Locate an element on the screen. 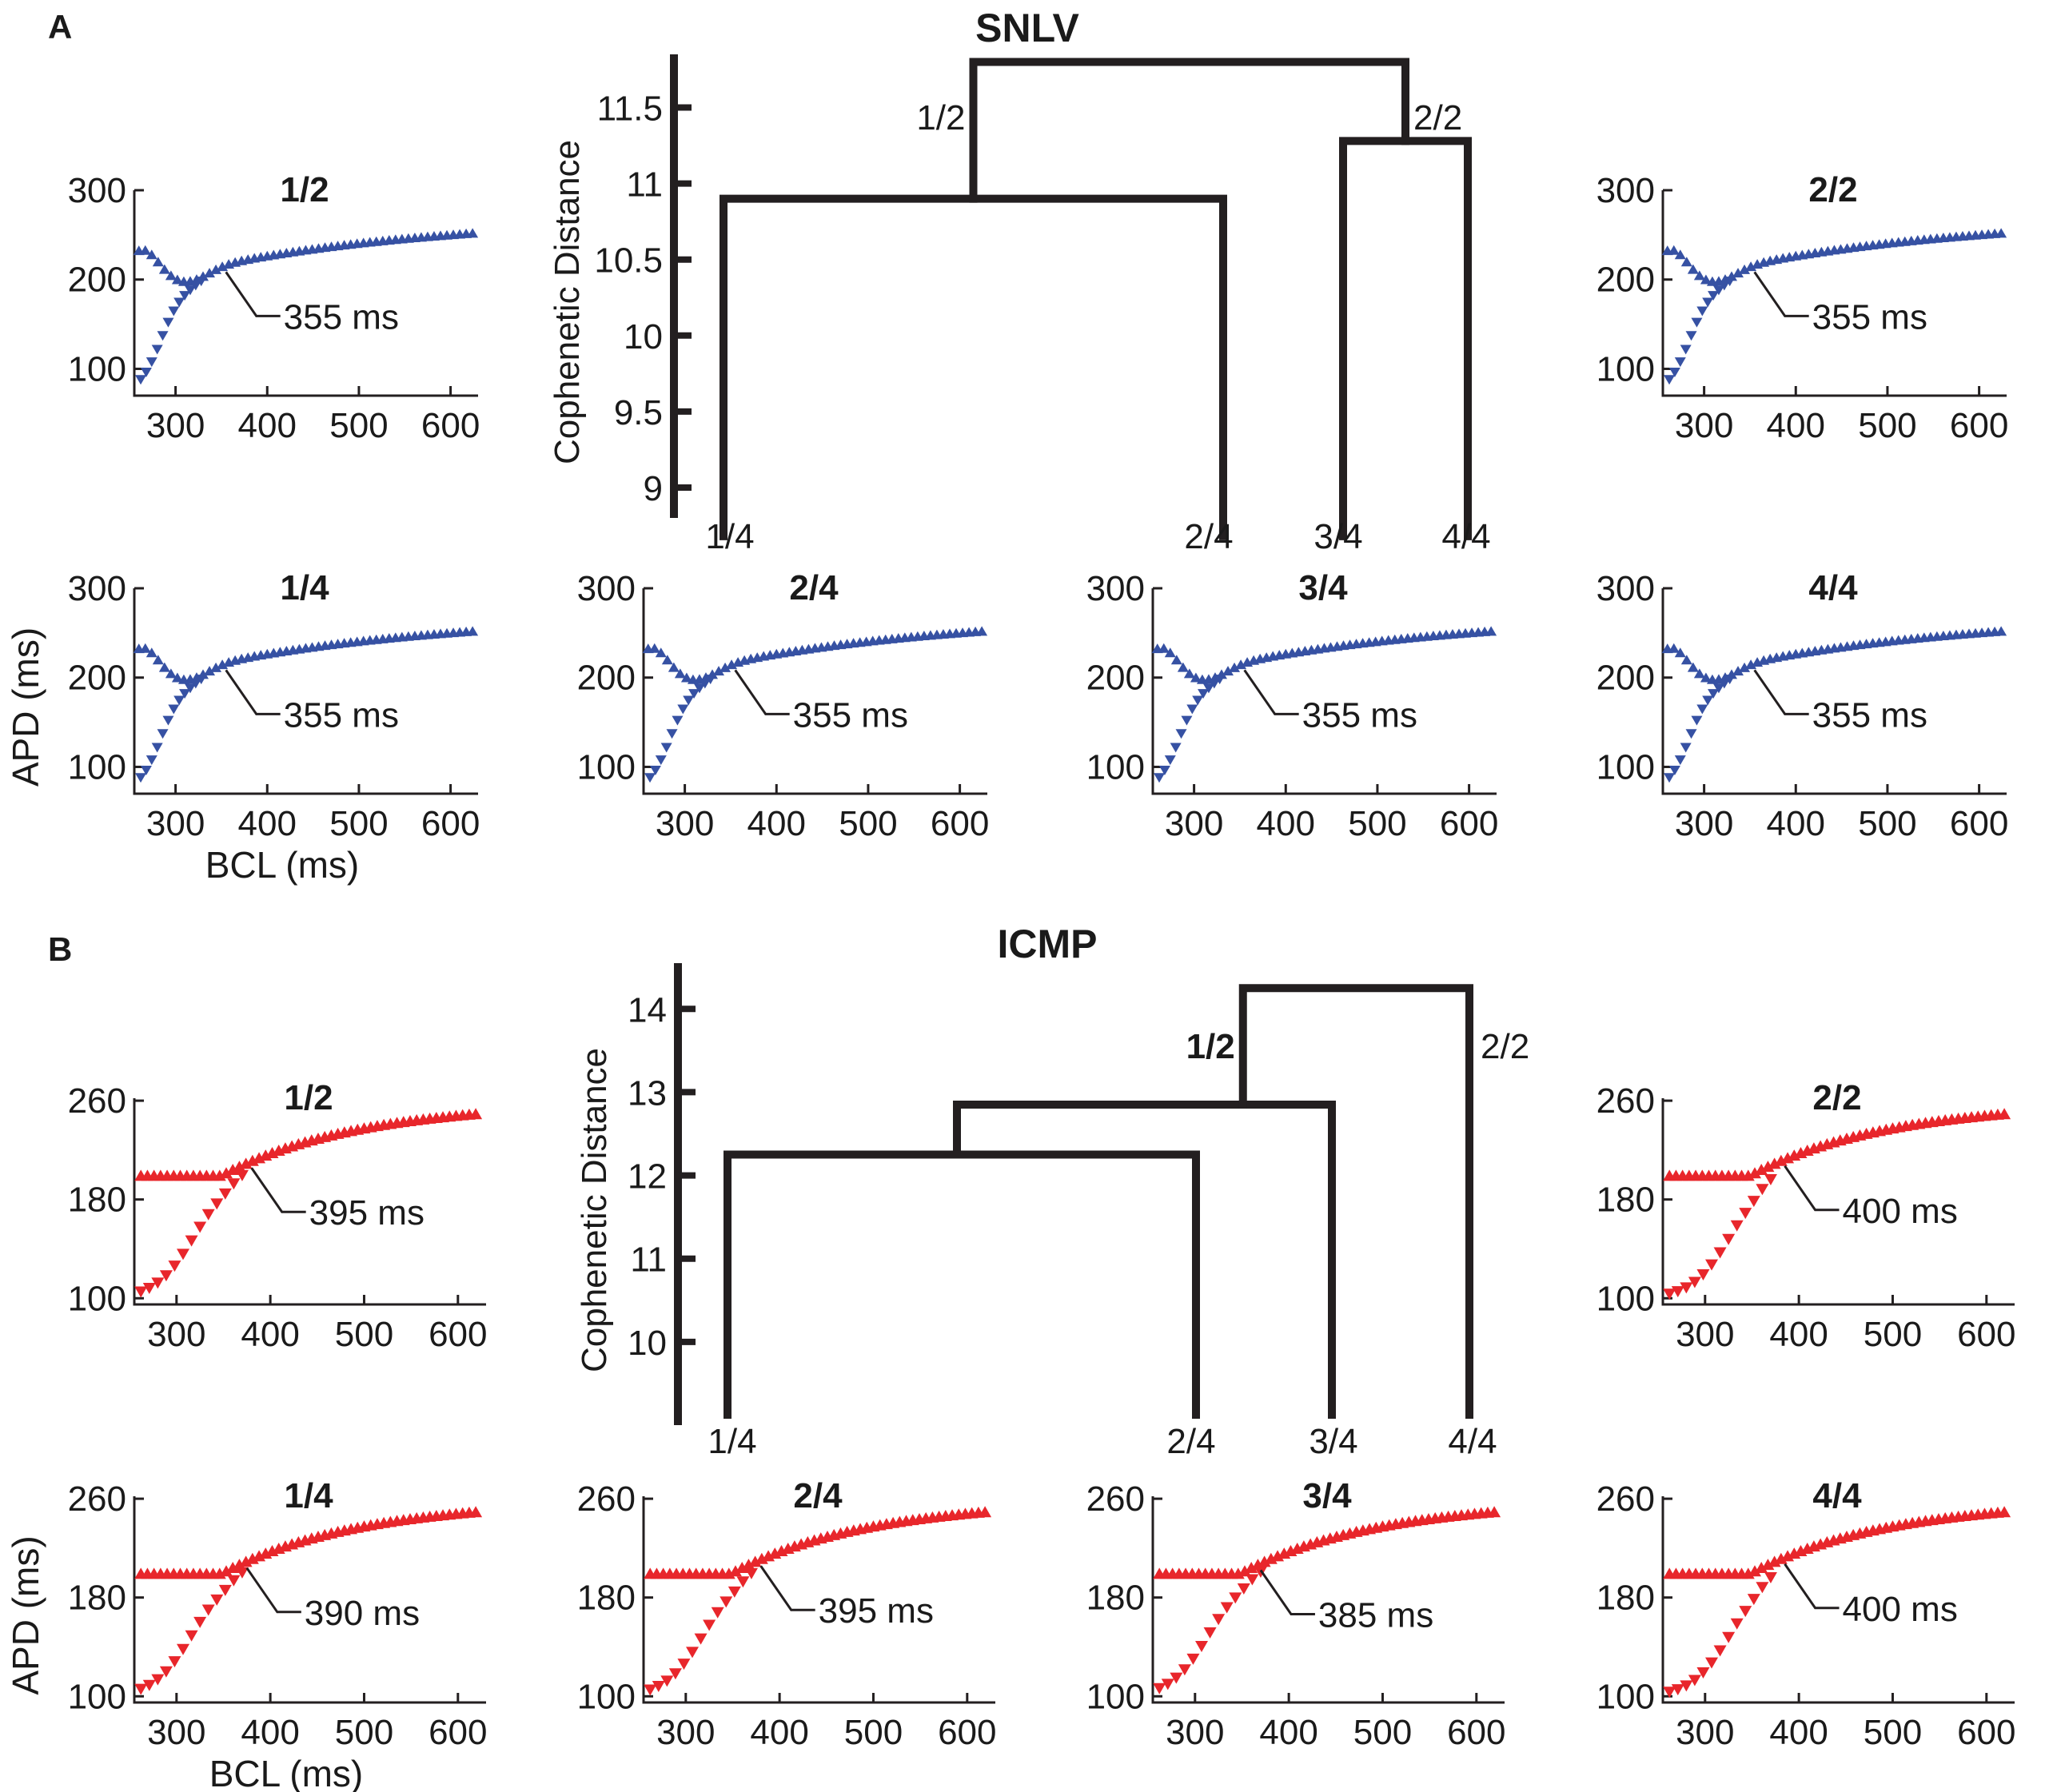 The height and width of the screenshot is (1792, 2045). dendro-link-top is located at coordinates (1189, 130).